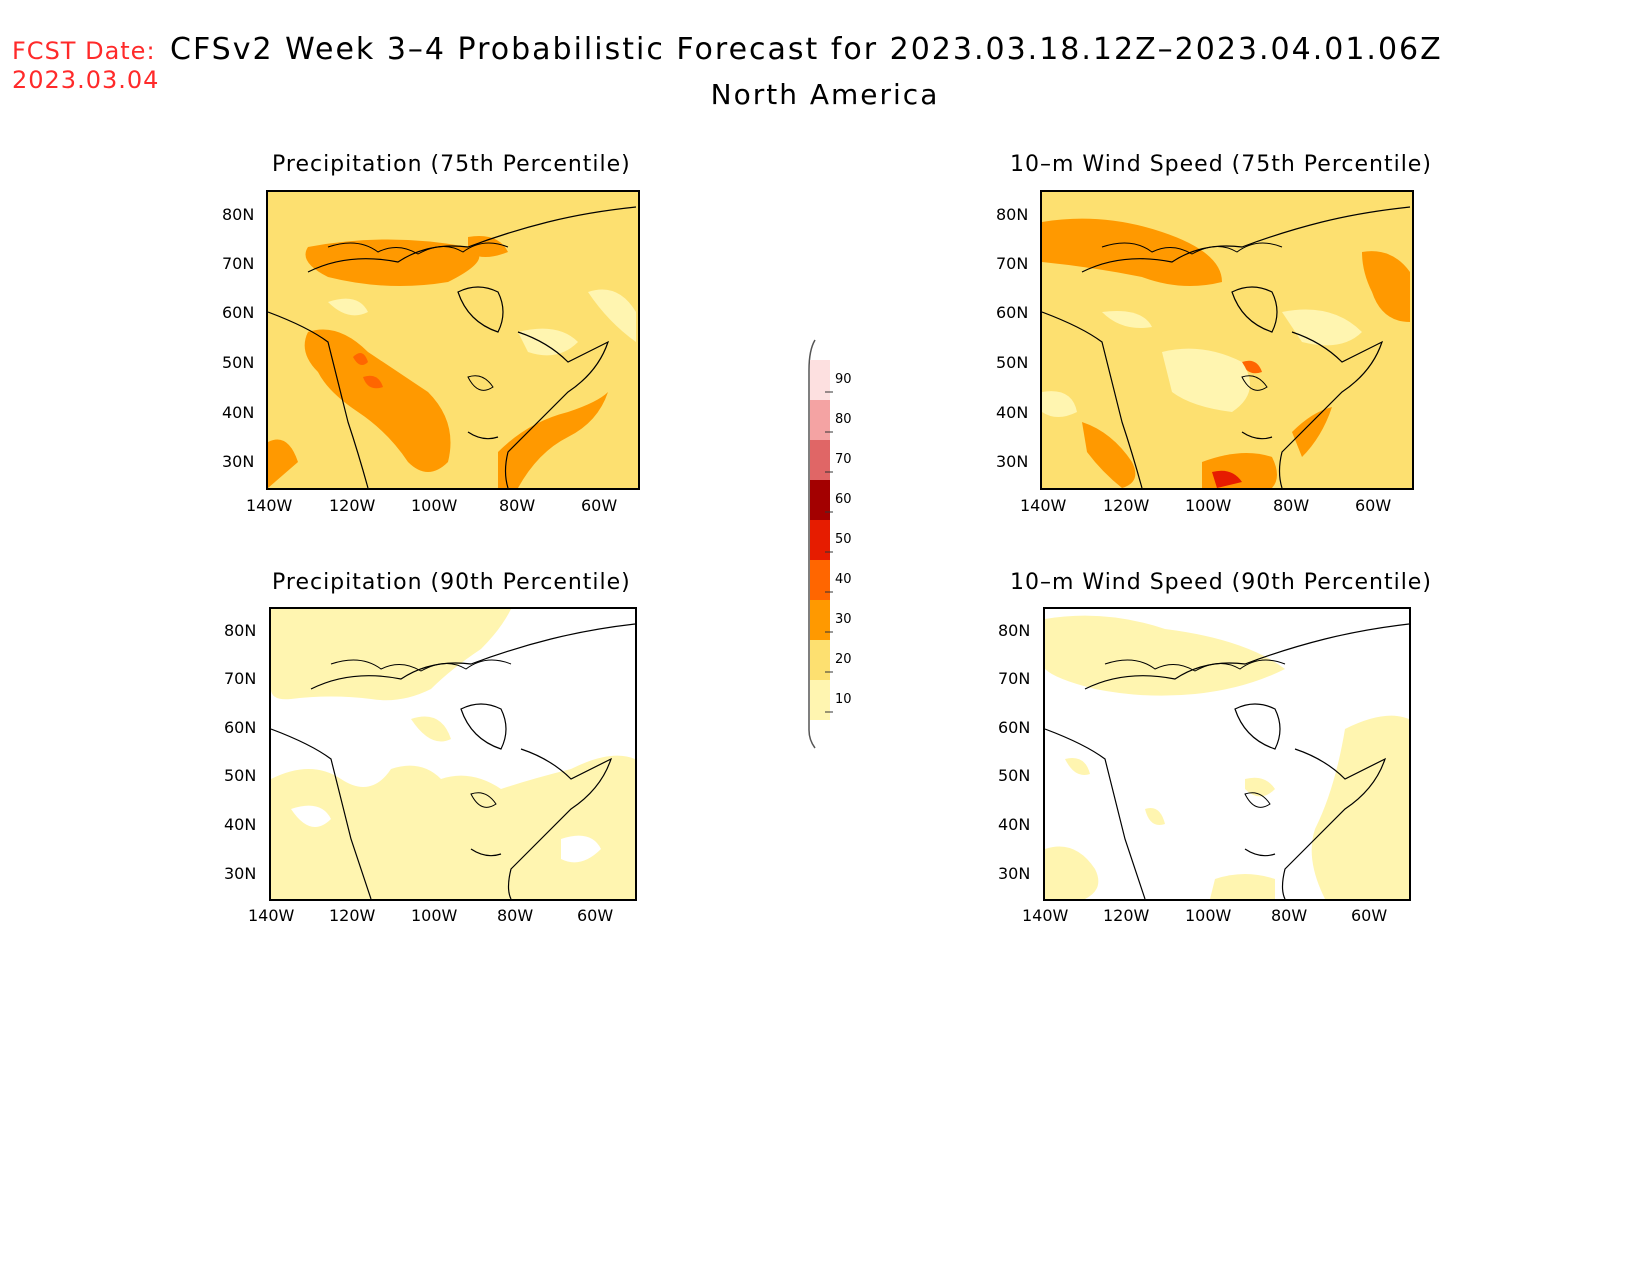 The image size is (1650, 1275). I want to click on colorbar-label: 90, so click(843, 379).